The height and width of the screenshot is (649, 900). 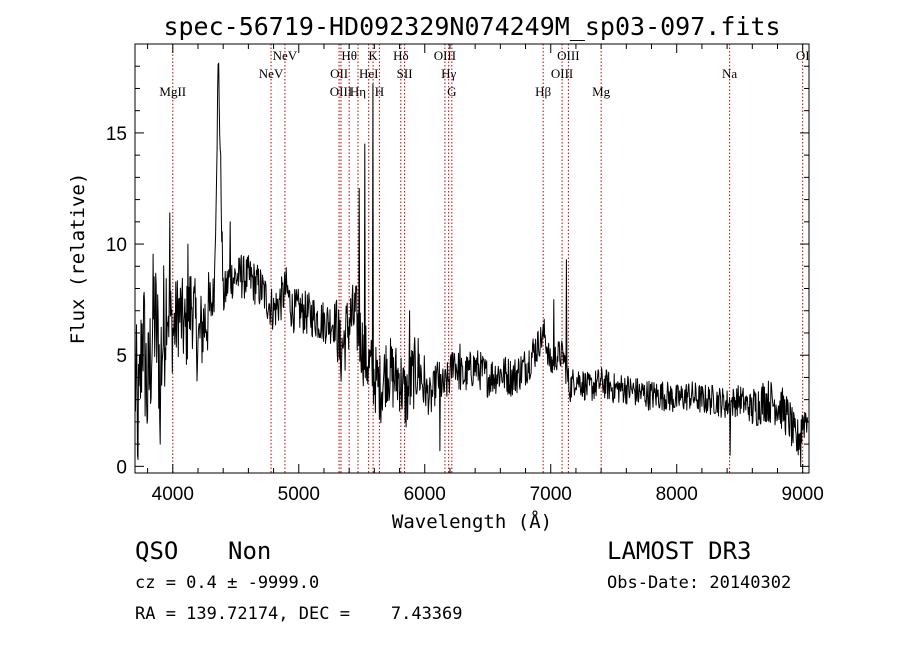 What do you see at coordinates (679, 551) in the screenshot?
I see `survey-release: LAMOST DR3` at bounding box center [679, 551].